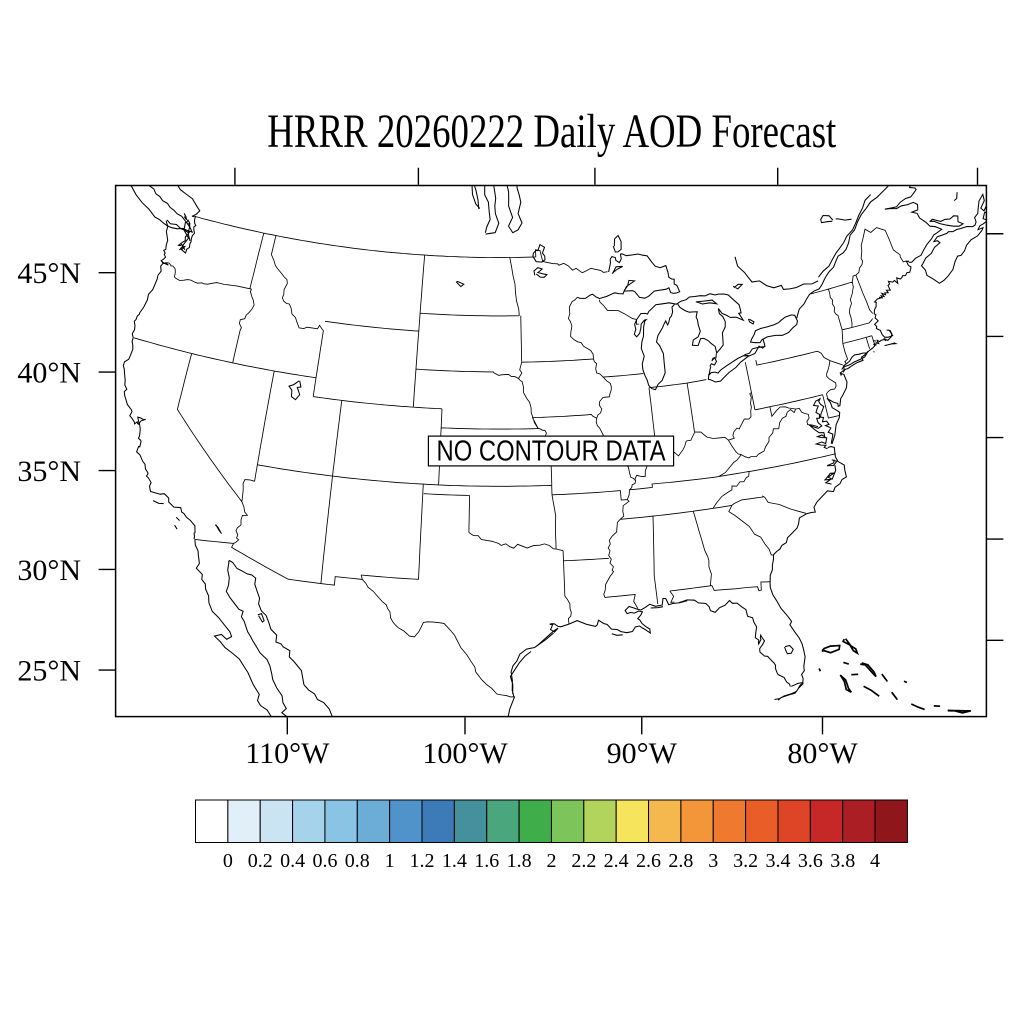 Image resolution: width=1024 pixels, height=1024 pixels. What do you see at coordinates (49, 570) in the screenshot?
I see `svg-text: 30°N` at bounding box center [49, 570].